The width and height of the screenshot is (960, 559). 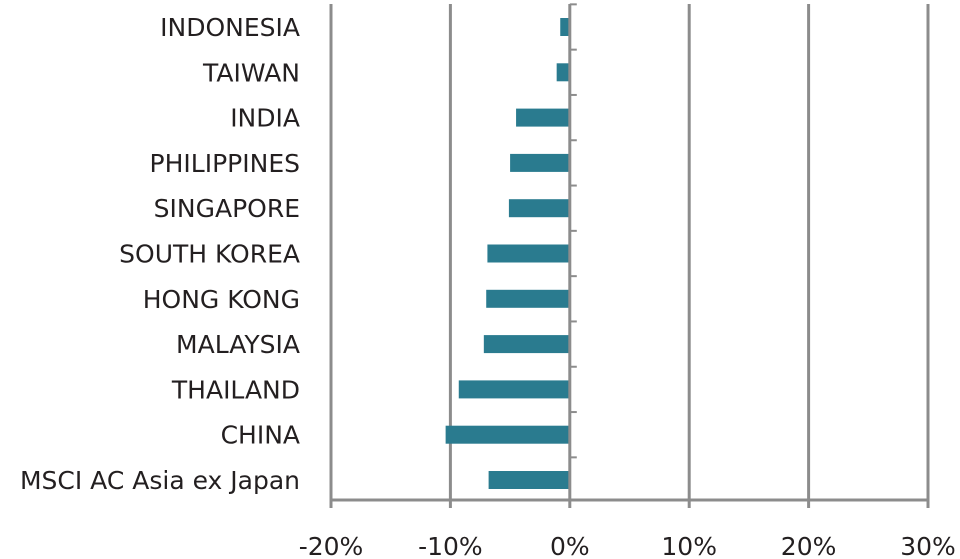 I want to click on category-label: MSCI AC Asia ex Japan, so click(x=160, y=480).